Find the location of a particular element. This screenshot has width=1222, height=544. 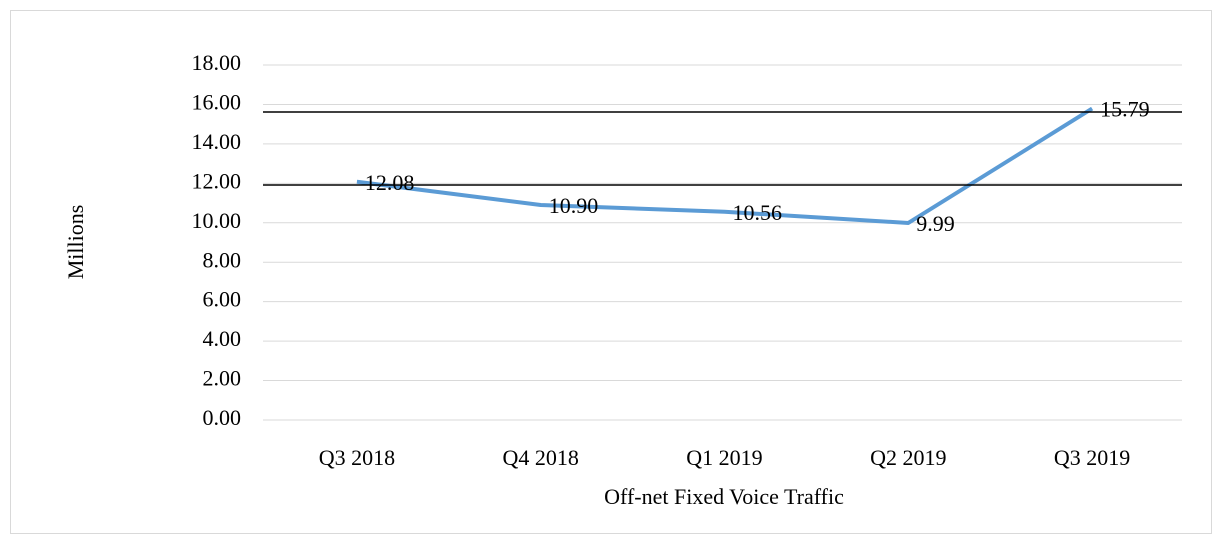

data-label: 15.79 is located at coordinates (1125, 109).